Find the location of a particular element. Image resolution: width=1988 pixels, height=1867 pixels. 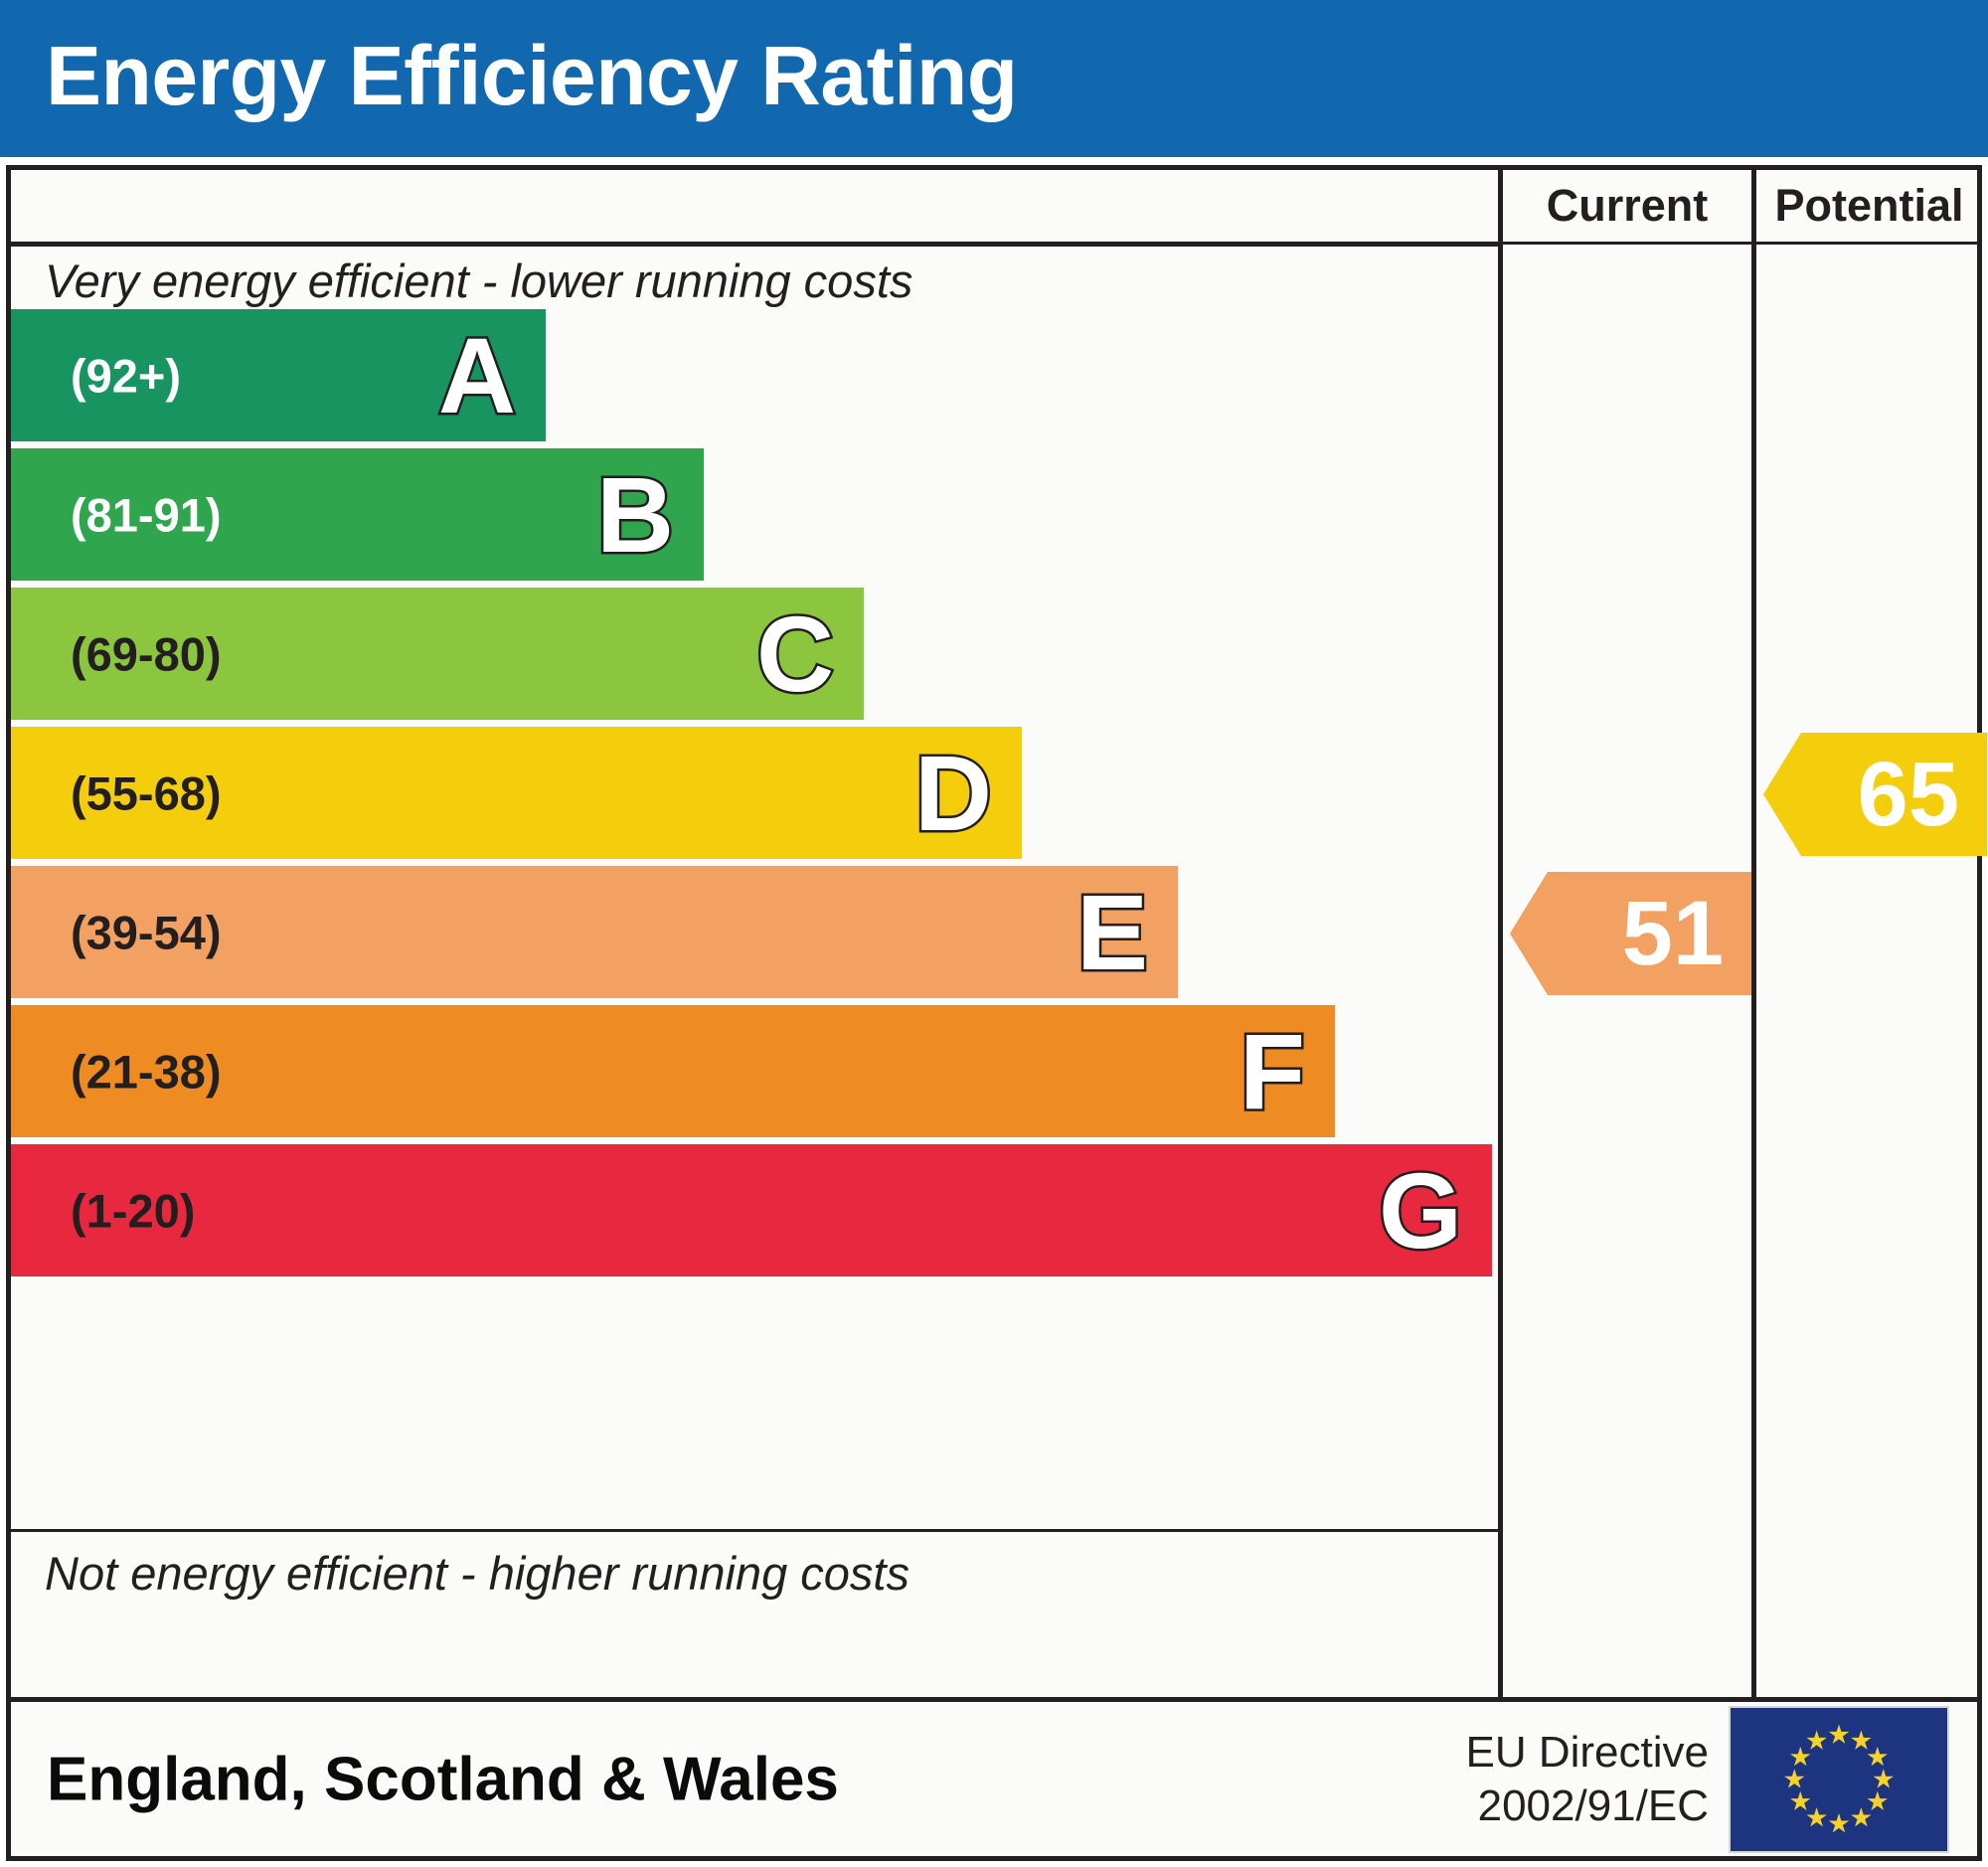

column-separator-current is located at coordinates (1500, 933).